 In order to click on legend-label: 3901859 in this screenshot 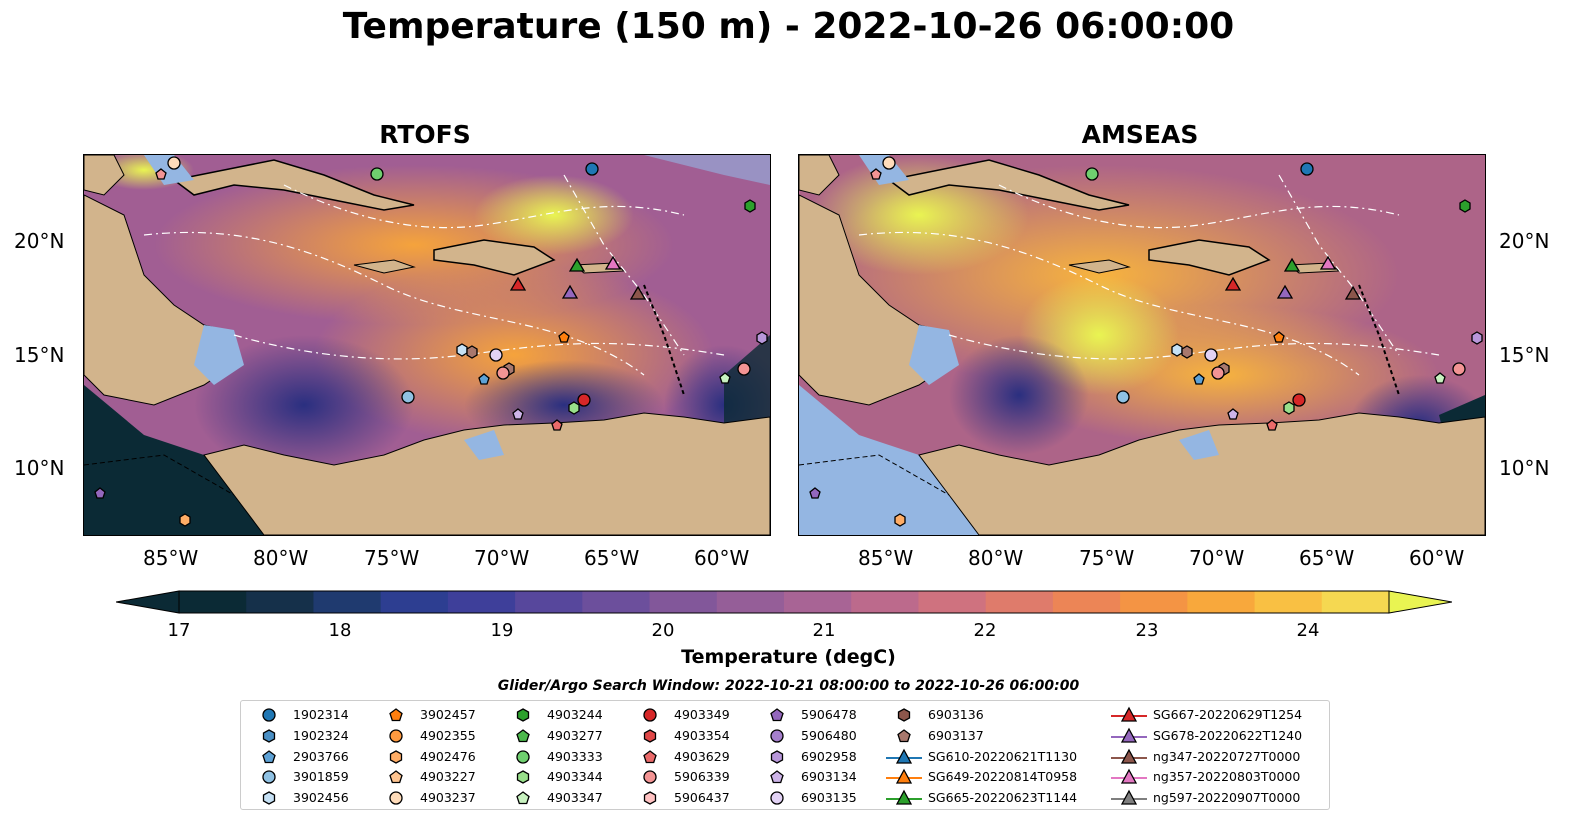, I will do `click(321, 777)`.